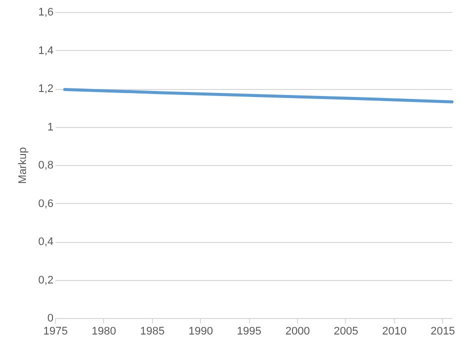 The width and height of the screenshot is (474, 342). What do you see at coordinates (443, 332) in the screenshot?
I see `x-tick-label: 2015` at bounding box center [443, 332].